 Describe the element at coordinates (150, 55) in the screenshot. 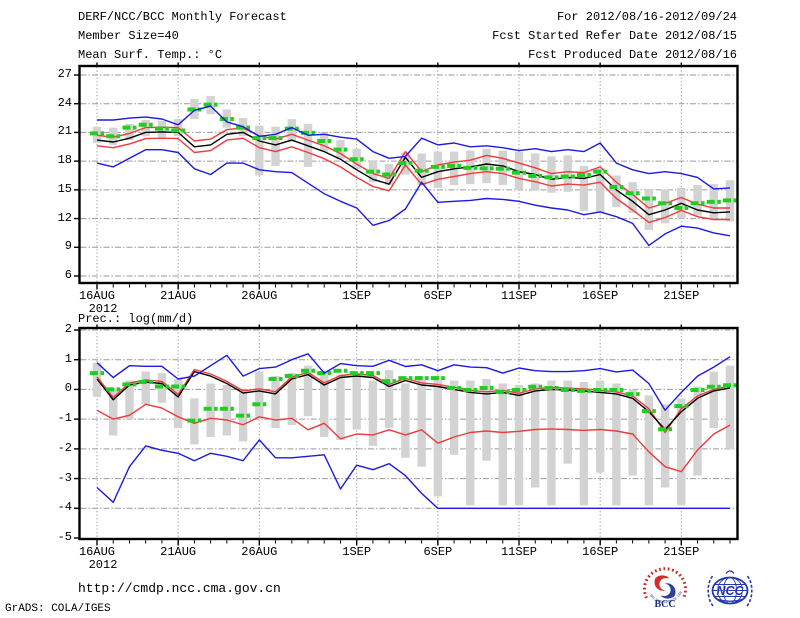

I see `header-var-label: Mean Surf. Temp.: °C` at that location.